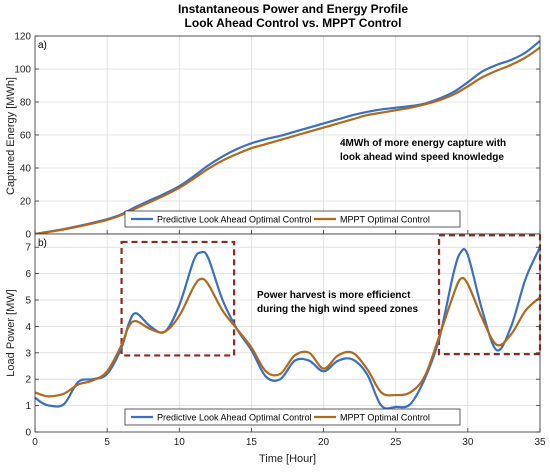 This screenshot has height=474, width=550. What do you see at coordinates (396, 442) in the screenshot?
I see `x-tick-label: 25` at bounding box center [396, 442].